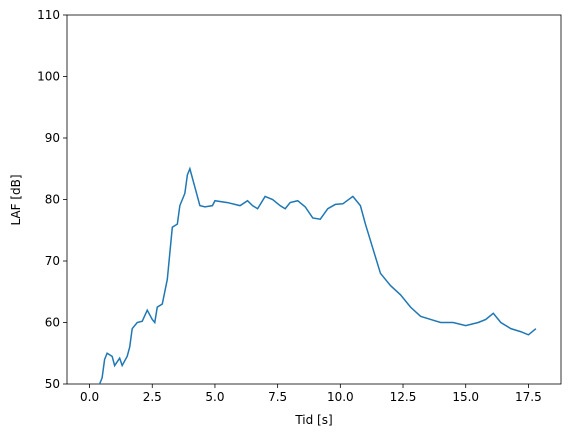 The width and height of the screenshot is (571, 438). What do you see at coordinates (16, 199) in the screenshot?
I see `y-axis-label: LAF [dB]` at bounding box center [16, 199].